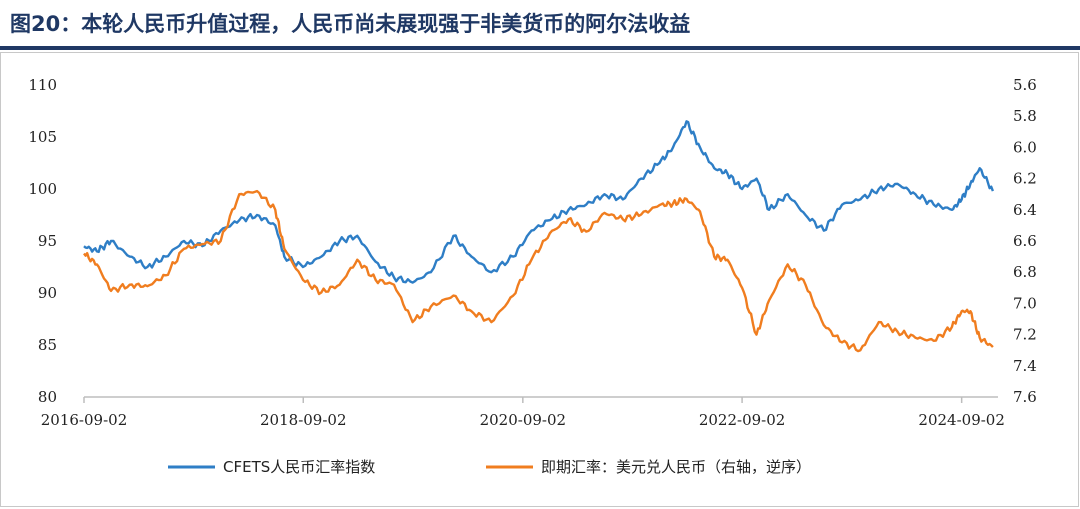 This screenshot has width=1080, height=509. I want to click on legend-label-cfets: CFETS人民币汇率指数, so click(299, 467).